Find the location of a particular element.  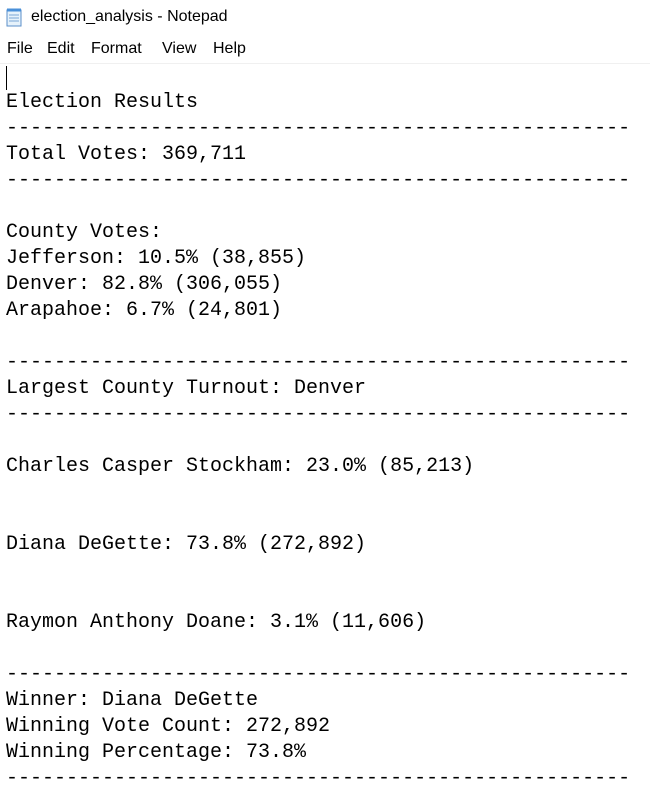

county-line-denver: Denver: 82.8% (306,055) is located at coordinates (144, 284).